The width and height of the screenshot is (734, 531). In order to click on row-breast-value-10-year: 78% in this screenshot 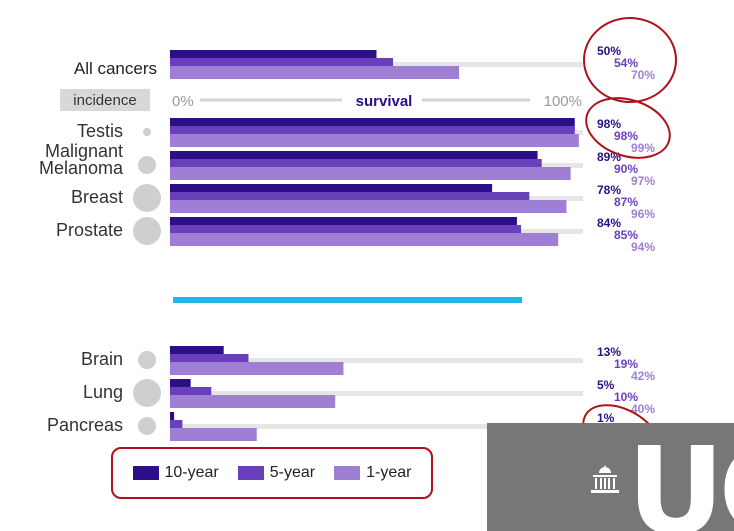, I will do `click(609, 190)`.